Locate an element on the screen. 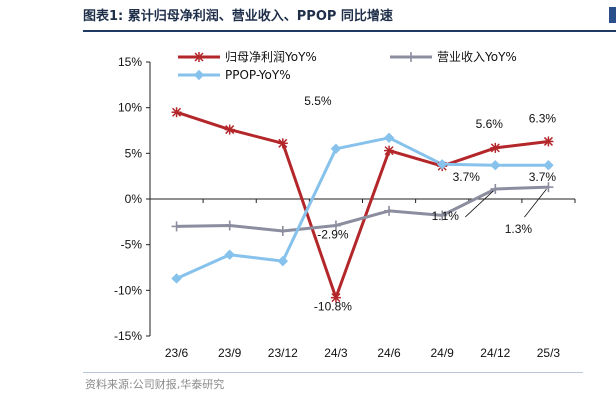  y-tick-label: 10% is located at coordinates (130, 108).